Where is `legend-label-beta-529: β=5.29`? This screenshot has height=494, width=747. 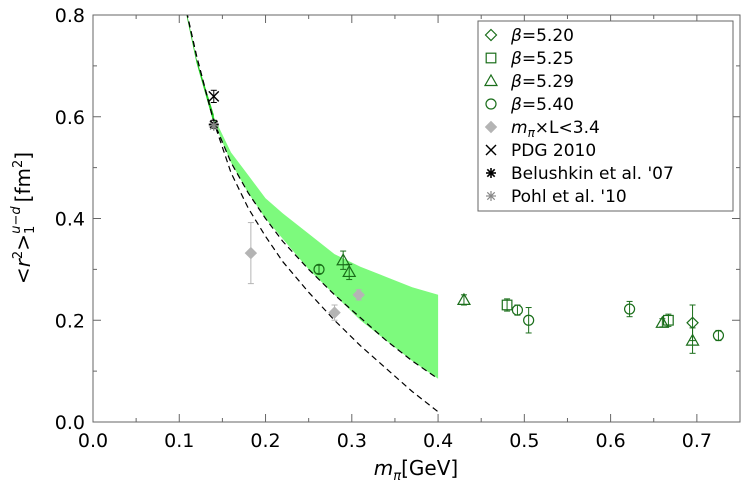
legend-label-beta-529: β=5.29 is located at coordinates (542, 82).